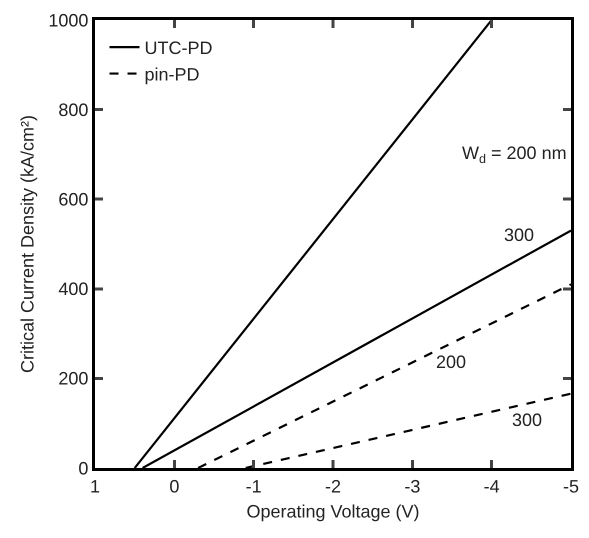 This screenshot has width=589, height=538. Describe the element at coordinates (333, 486) in the screenshot. I see `x-tick-label: -2` at that location.